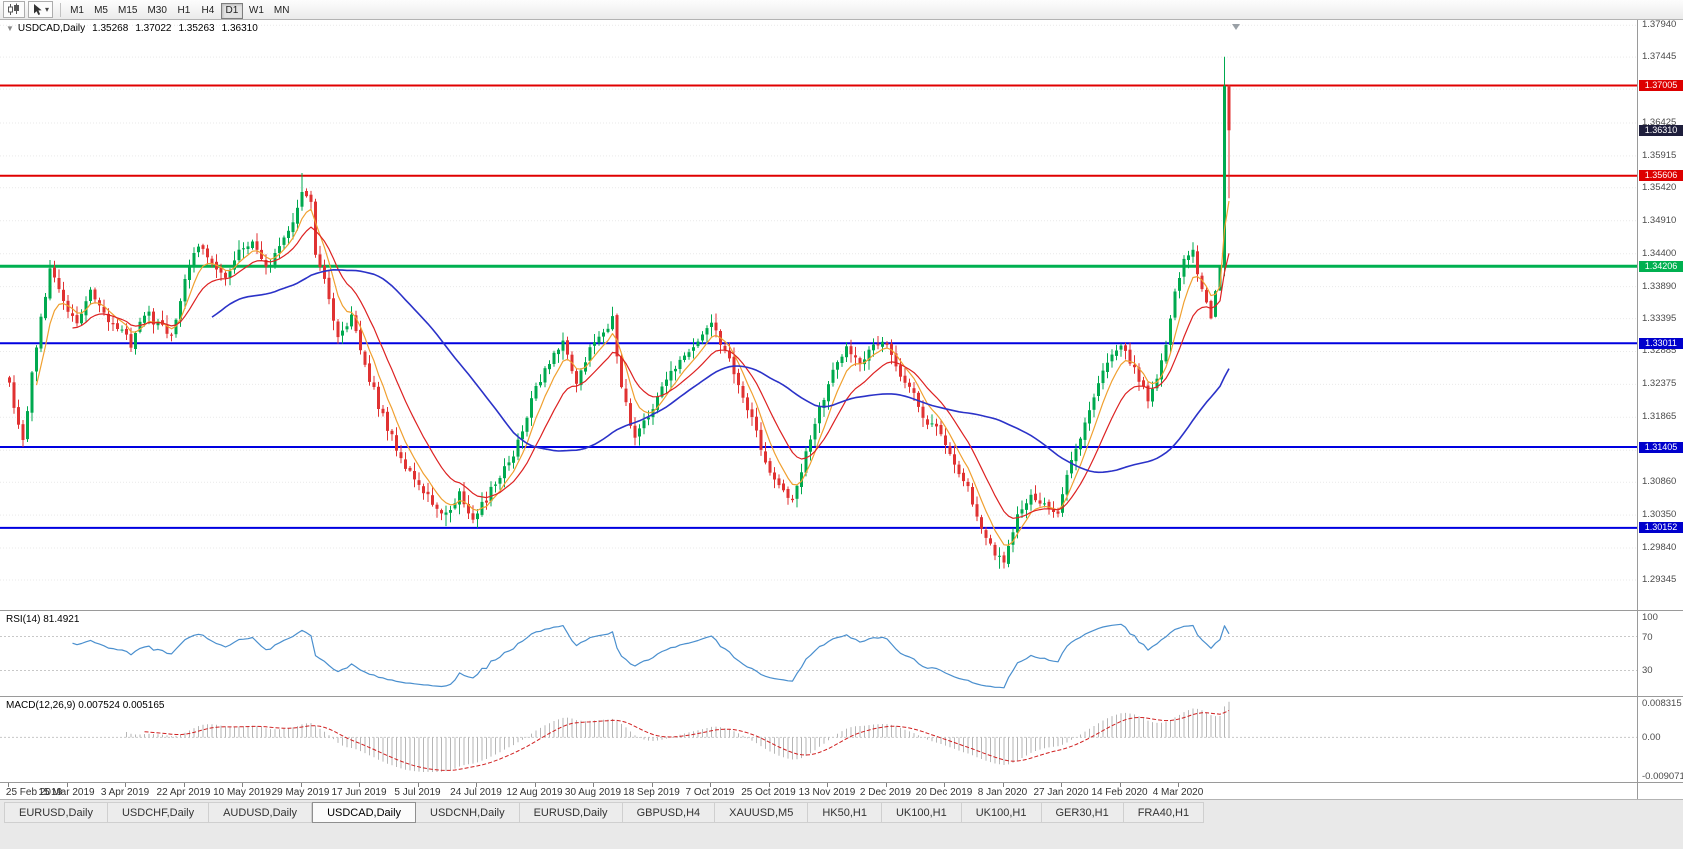 Image resolution: width=1683 pixels, height=849 pixels. What do you see at coordinates (1178, 792) in the screenshot?
I see `time-axis-label: 4 Mar 2020` at bounding box center [1178, 792].